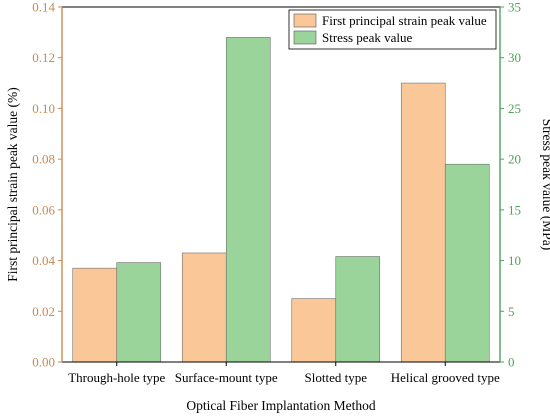 Image resolution: width=550 pixels, height=417 pixels. Describe the element at coordinates (514, 159) in the screenshot. I see `right-tick-label: 20` at that location.